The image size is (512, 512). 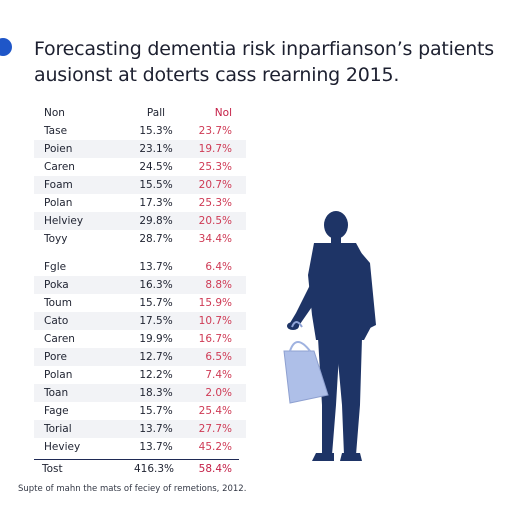 I want to click on table-row: Torial 13.7% 27.7%, so click(x=140, y=429).